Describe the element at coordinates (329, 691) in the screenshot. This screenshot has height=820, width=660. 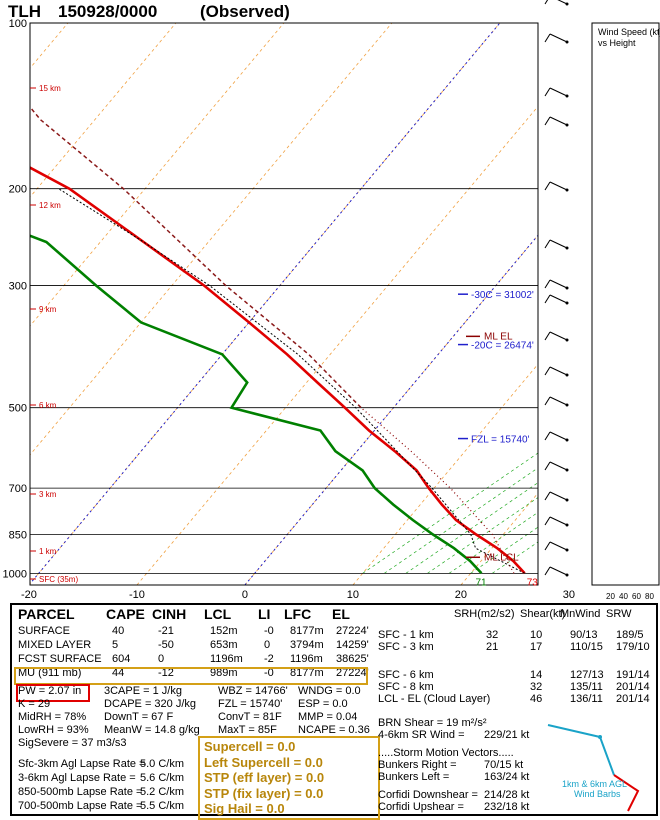
I see `thermo-value: WNDG = 0.0` at that location.